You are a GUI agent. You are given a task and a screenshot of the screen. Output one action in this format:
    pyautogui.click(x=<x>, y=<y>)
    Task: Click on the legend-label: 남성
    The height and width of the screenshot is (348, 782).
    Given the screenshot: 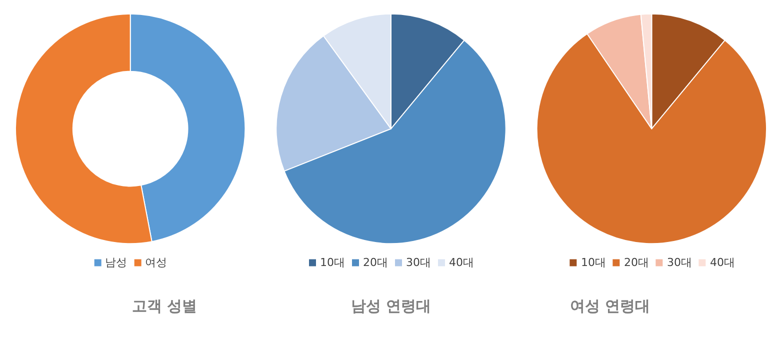 What is the action you would take?
    pyautogui.click(x=116, y=262)
    